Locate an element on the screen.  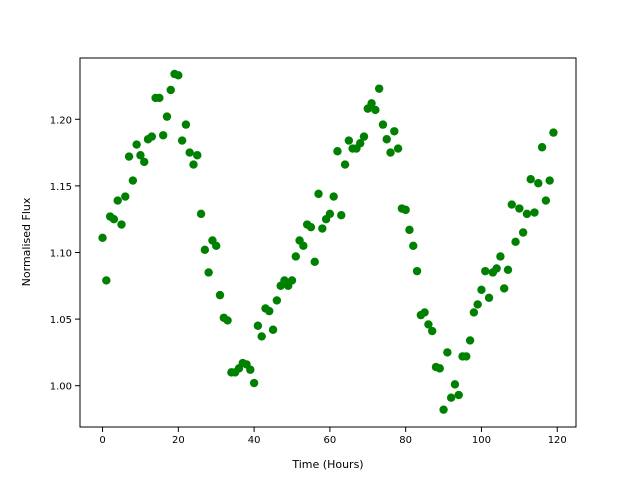
y-tick-label: 1.15 is located at coordinates (61, 187).